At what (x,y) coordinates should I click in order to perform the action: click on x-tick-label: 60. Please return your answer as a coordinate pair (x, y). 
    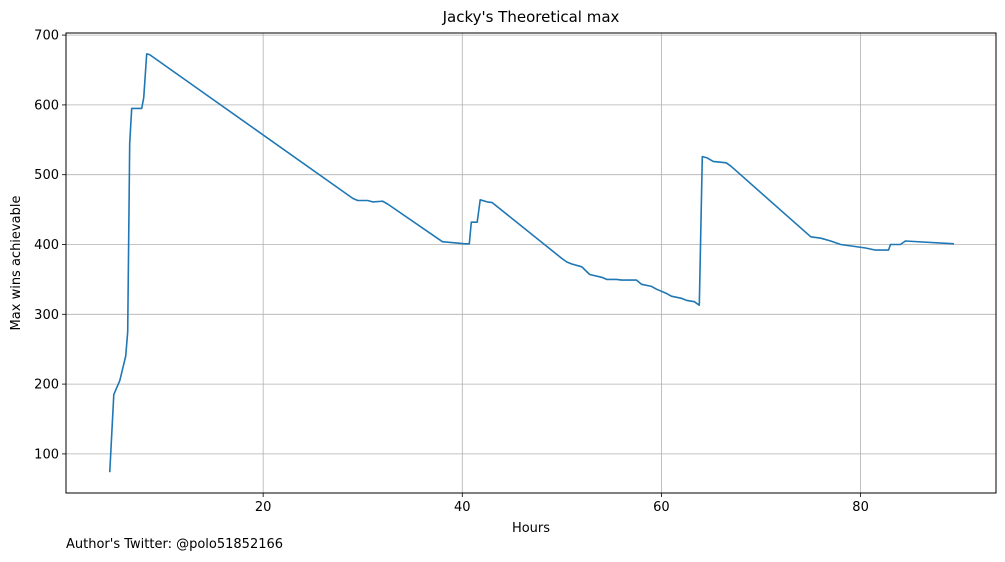
    Looking at the image, I should click on (661, 507).